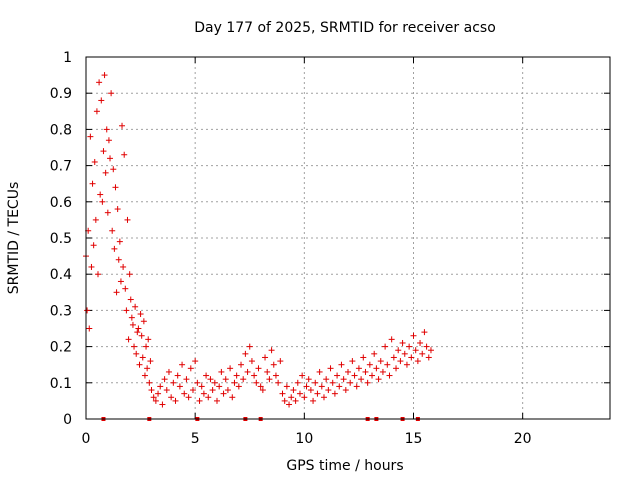 The image size is (640, 480). What do you see at coordinates (344, 466) in the screenshot?
I see `x-axis-label: GPS time / hours` at bounding box center [344, 466].